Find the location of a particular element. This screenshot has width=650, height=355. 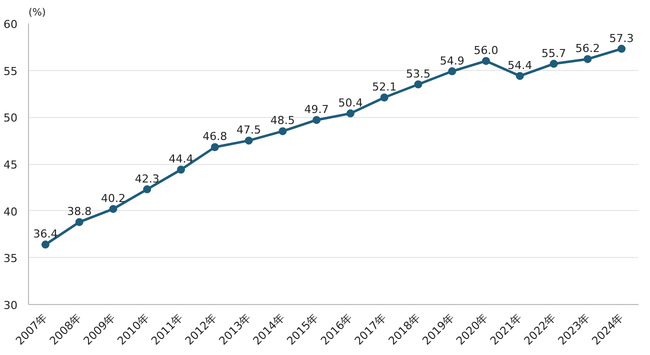

y-tick-label: 60 is located at coordinates (11, 24).